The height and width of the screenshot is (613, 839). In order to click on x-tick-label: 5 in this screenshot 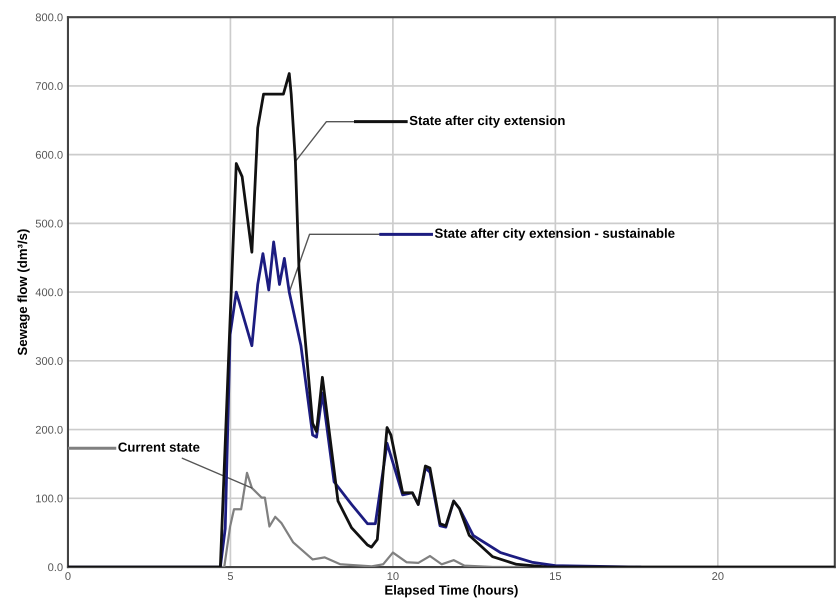, I will do `click(231, 576)`.